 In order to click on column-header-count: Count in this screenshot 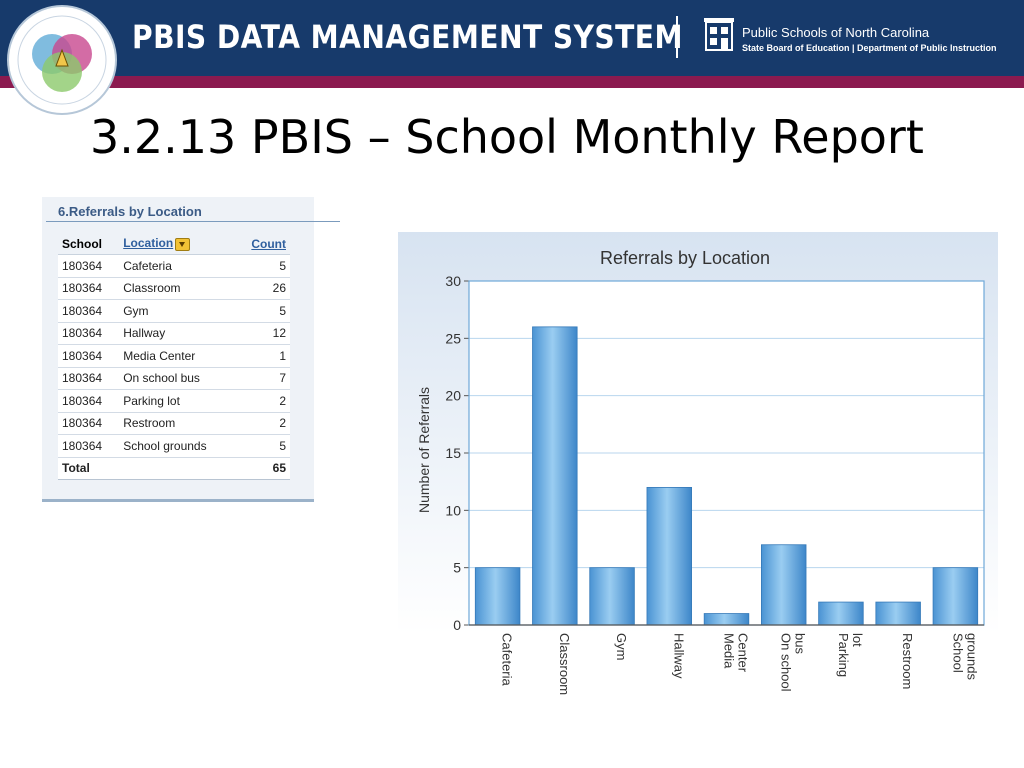, I will do `click(262, 244)`.